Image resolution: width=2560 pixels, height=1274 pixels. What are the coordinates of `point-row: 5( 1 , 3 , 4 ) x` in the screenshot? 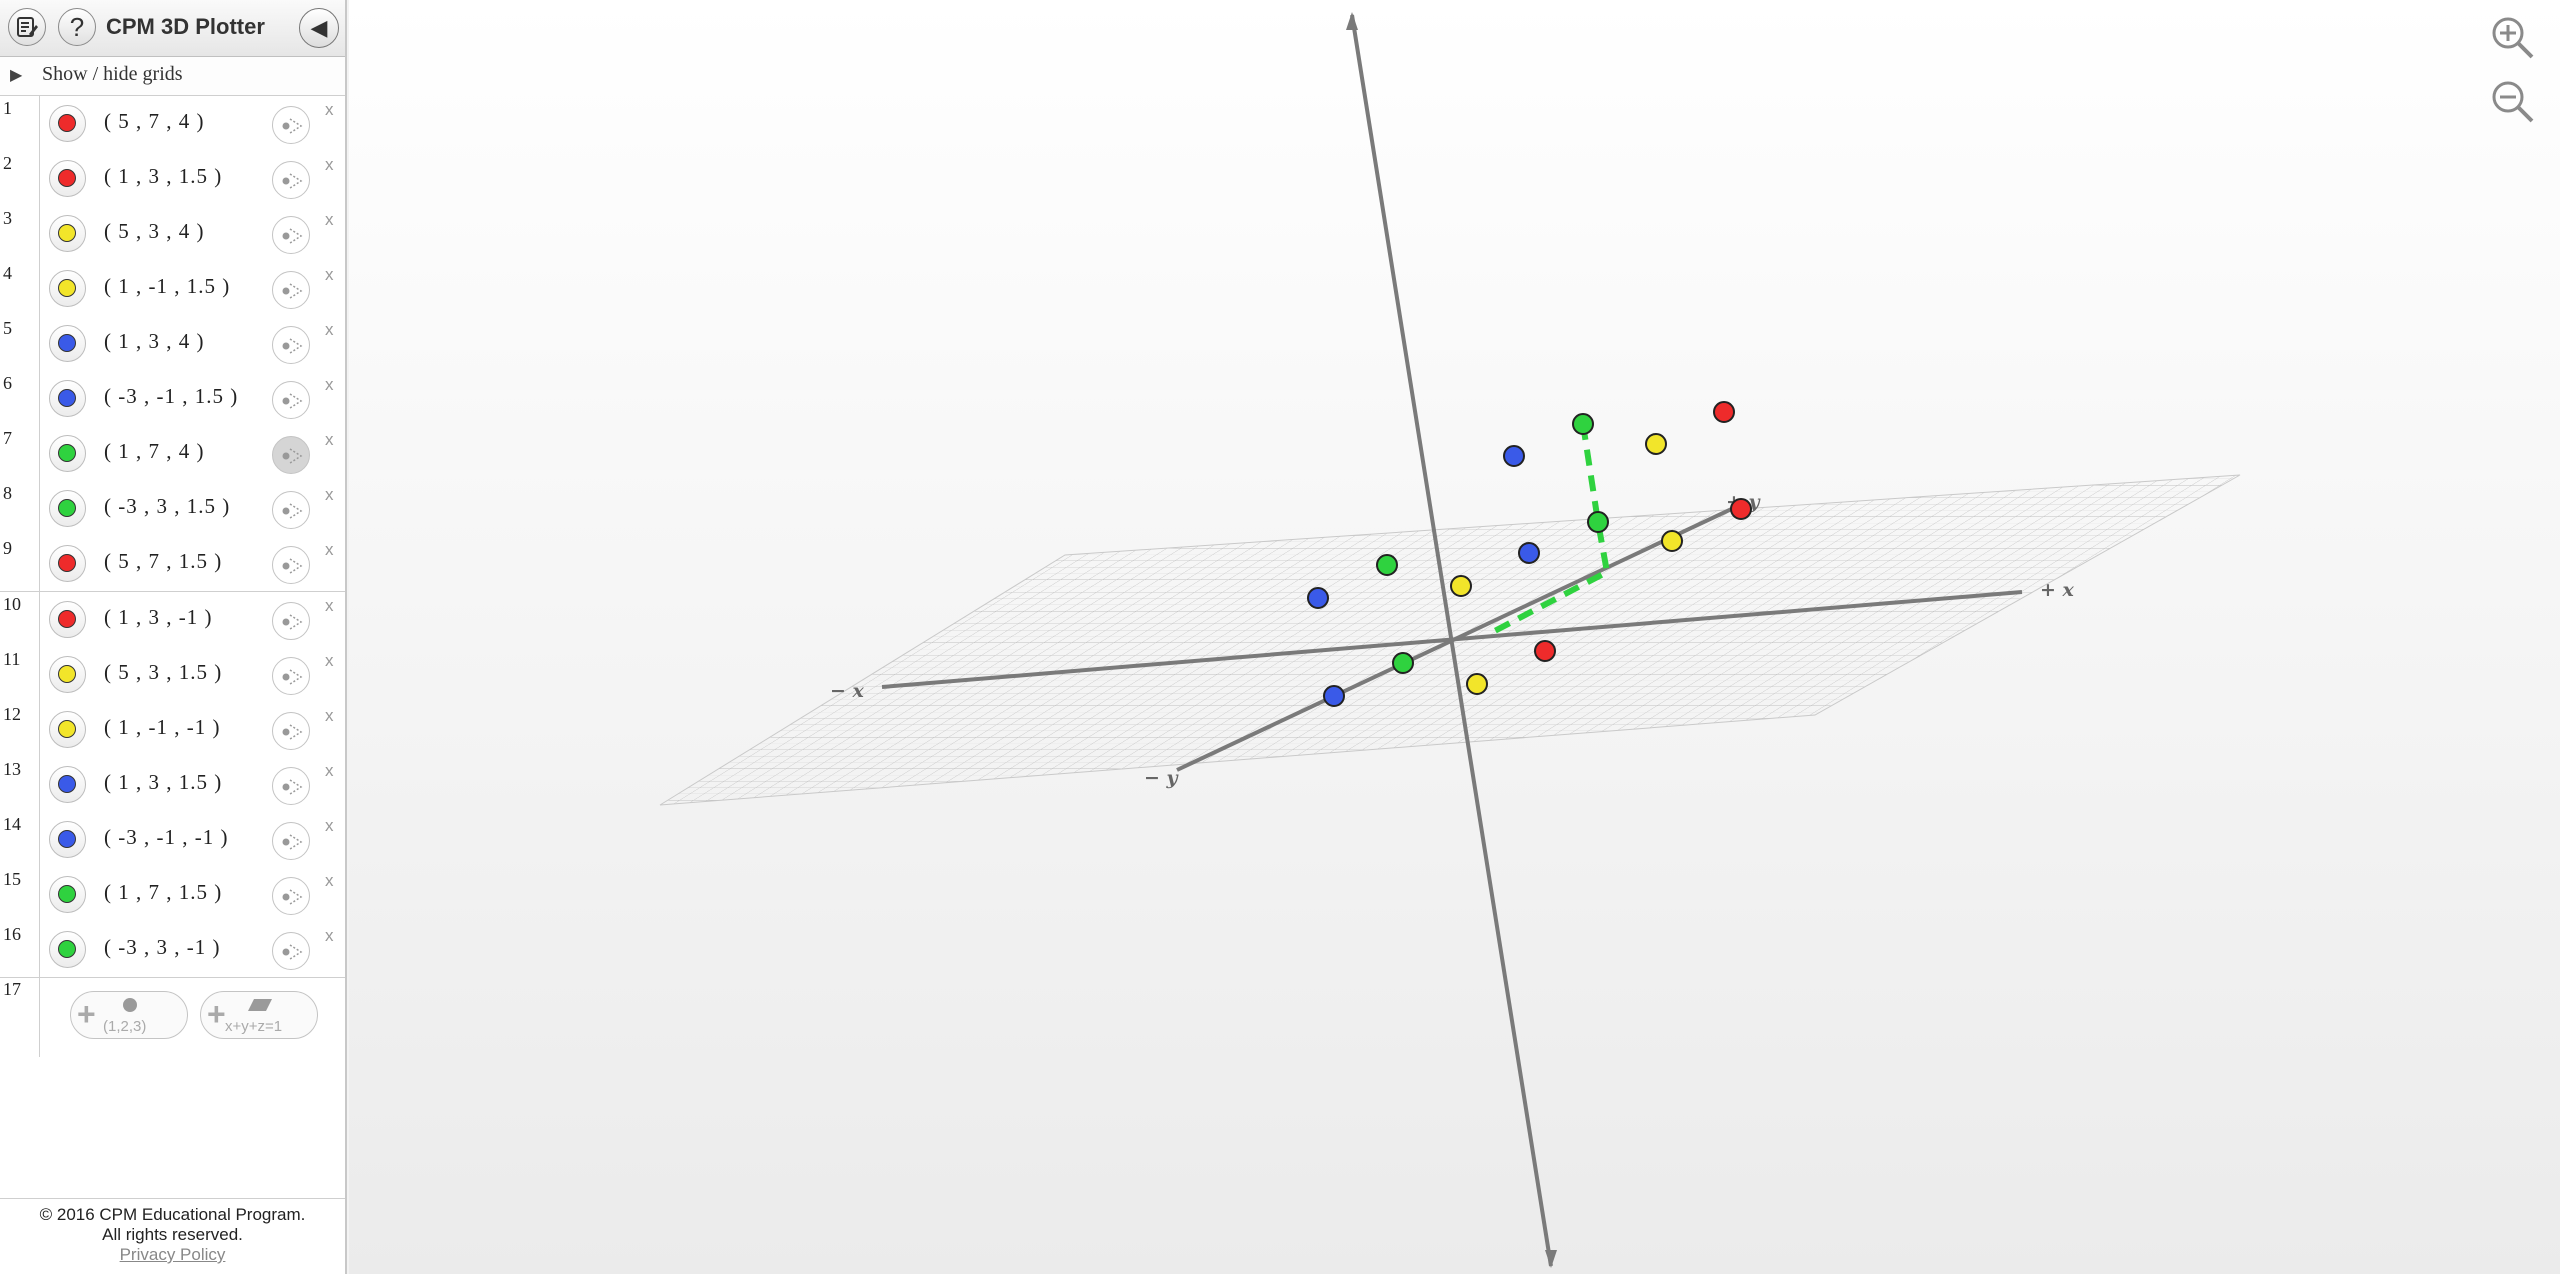 It's located at (172, 344).